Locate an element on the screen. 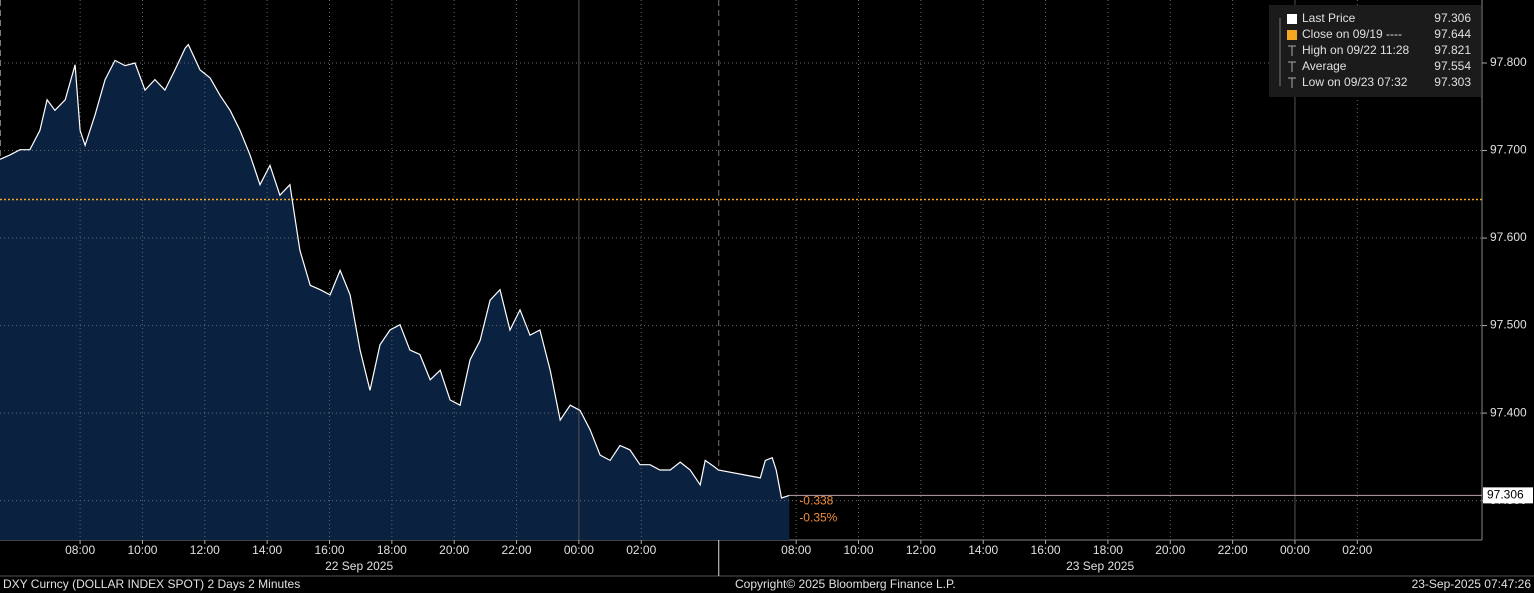  legend-label: Low on 09/23 07:32 is located at coordinates (1355, 82).